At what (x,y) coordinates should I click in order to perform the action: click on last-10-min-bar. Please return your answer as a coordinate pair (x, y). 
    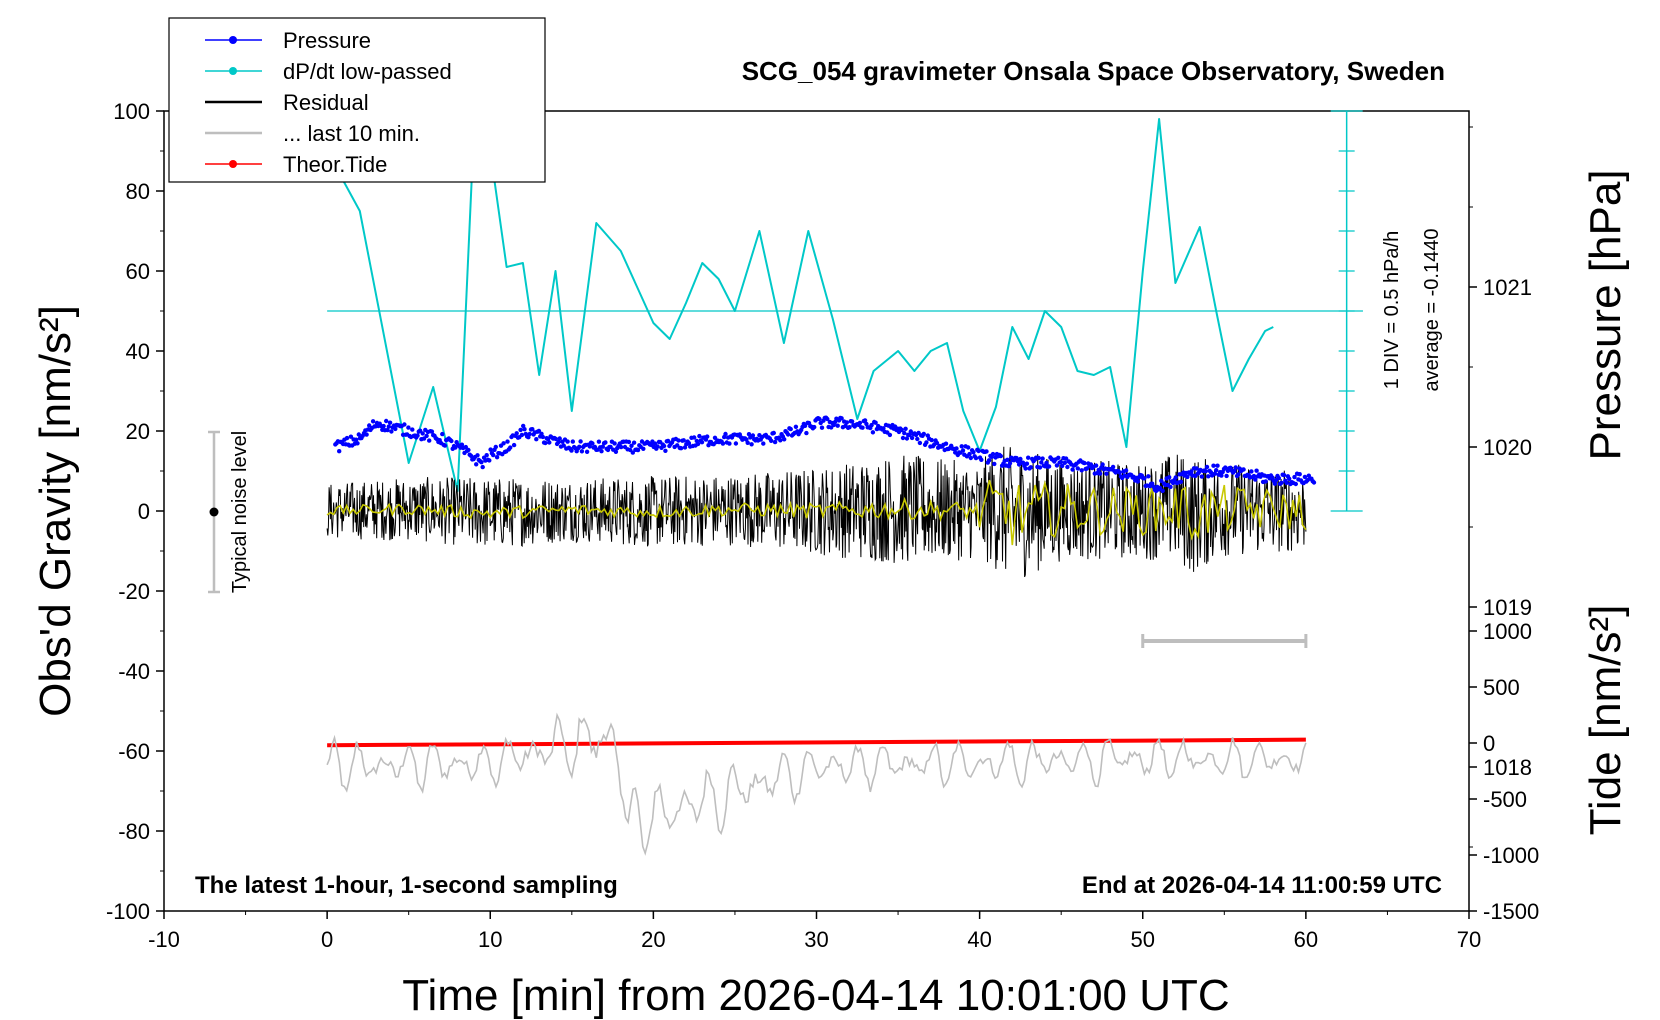
    Looking at the image, I should click on (1224, 641).